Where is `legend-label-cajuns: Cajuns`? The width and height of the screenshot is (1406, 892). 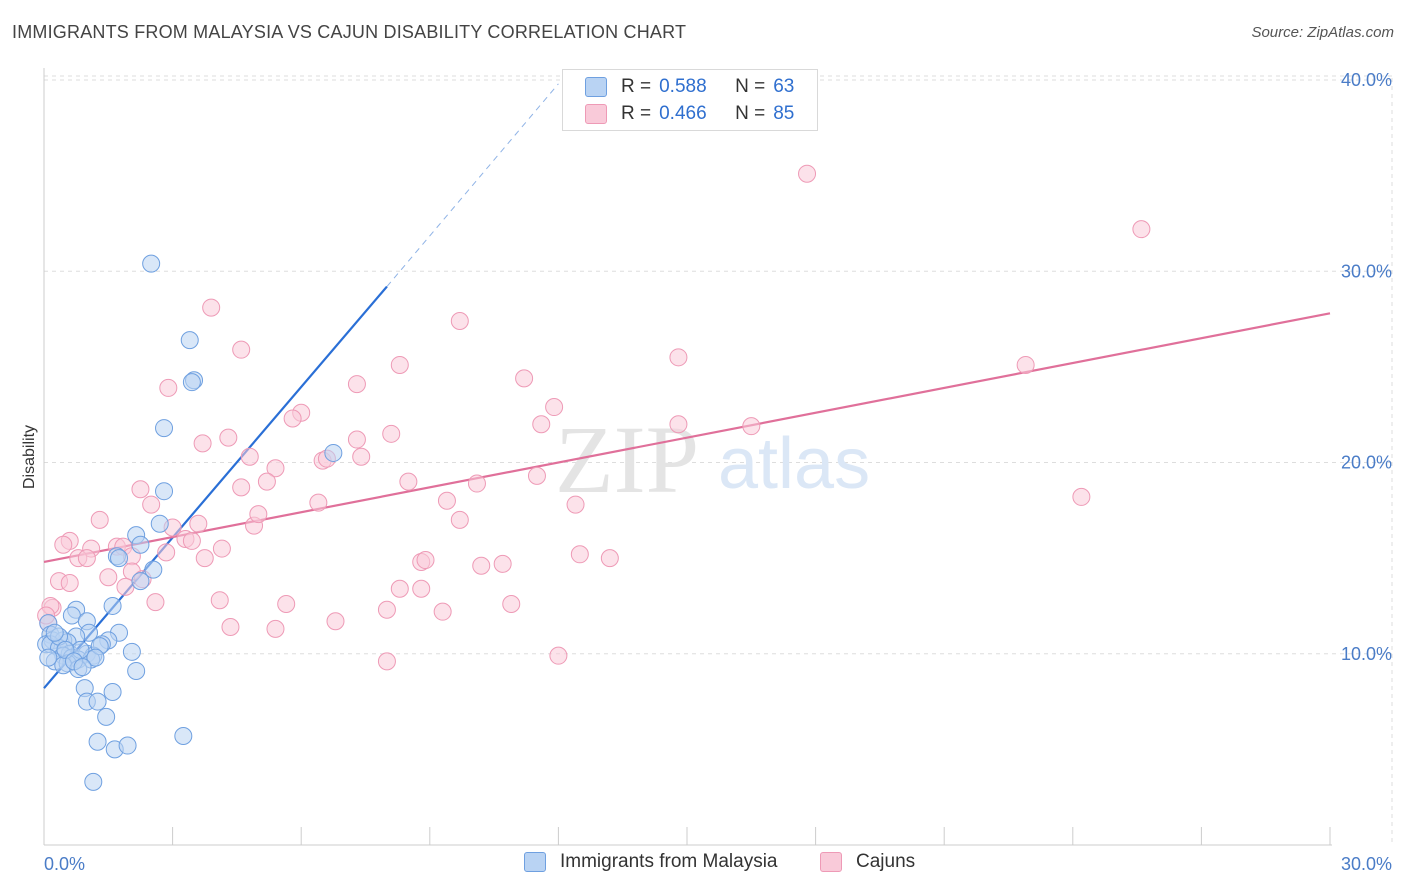
legend-label-cajuns: Cajuns is located at coordinates (886, 861).